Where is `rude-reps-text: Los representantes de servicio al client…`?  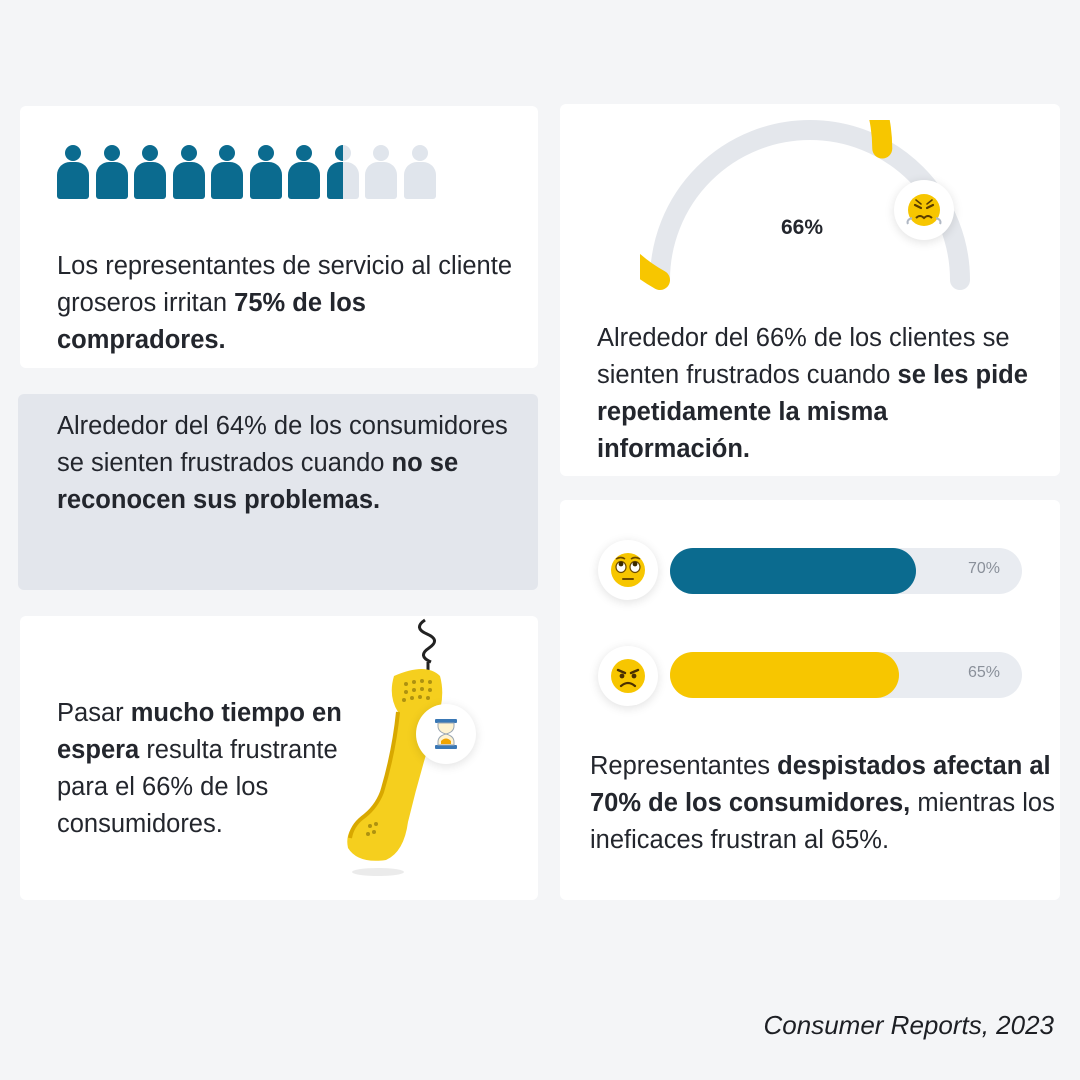
rude-reps-text: Los representantes de servicio al client… is located at coordinates (287, 303).